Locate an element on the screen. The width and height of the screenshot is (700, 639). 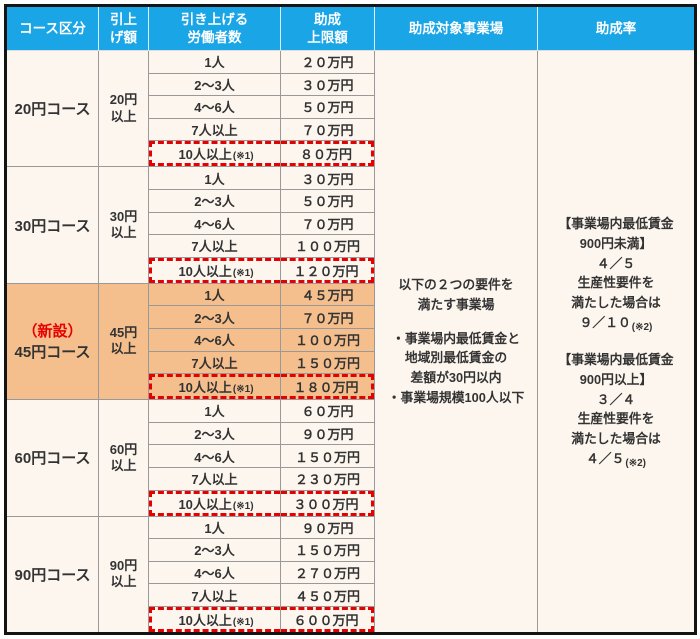
amount-label: ２７０万円 is located at coordinates (327, 573).